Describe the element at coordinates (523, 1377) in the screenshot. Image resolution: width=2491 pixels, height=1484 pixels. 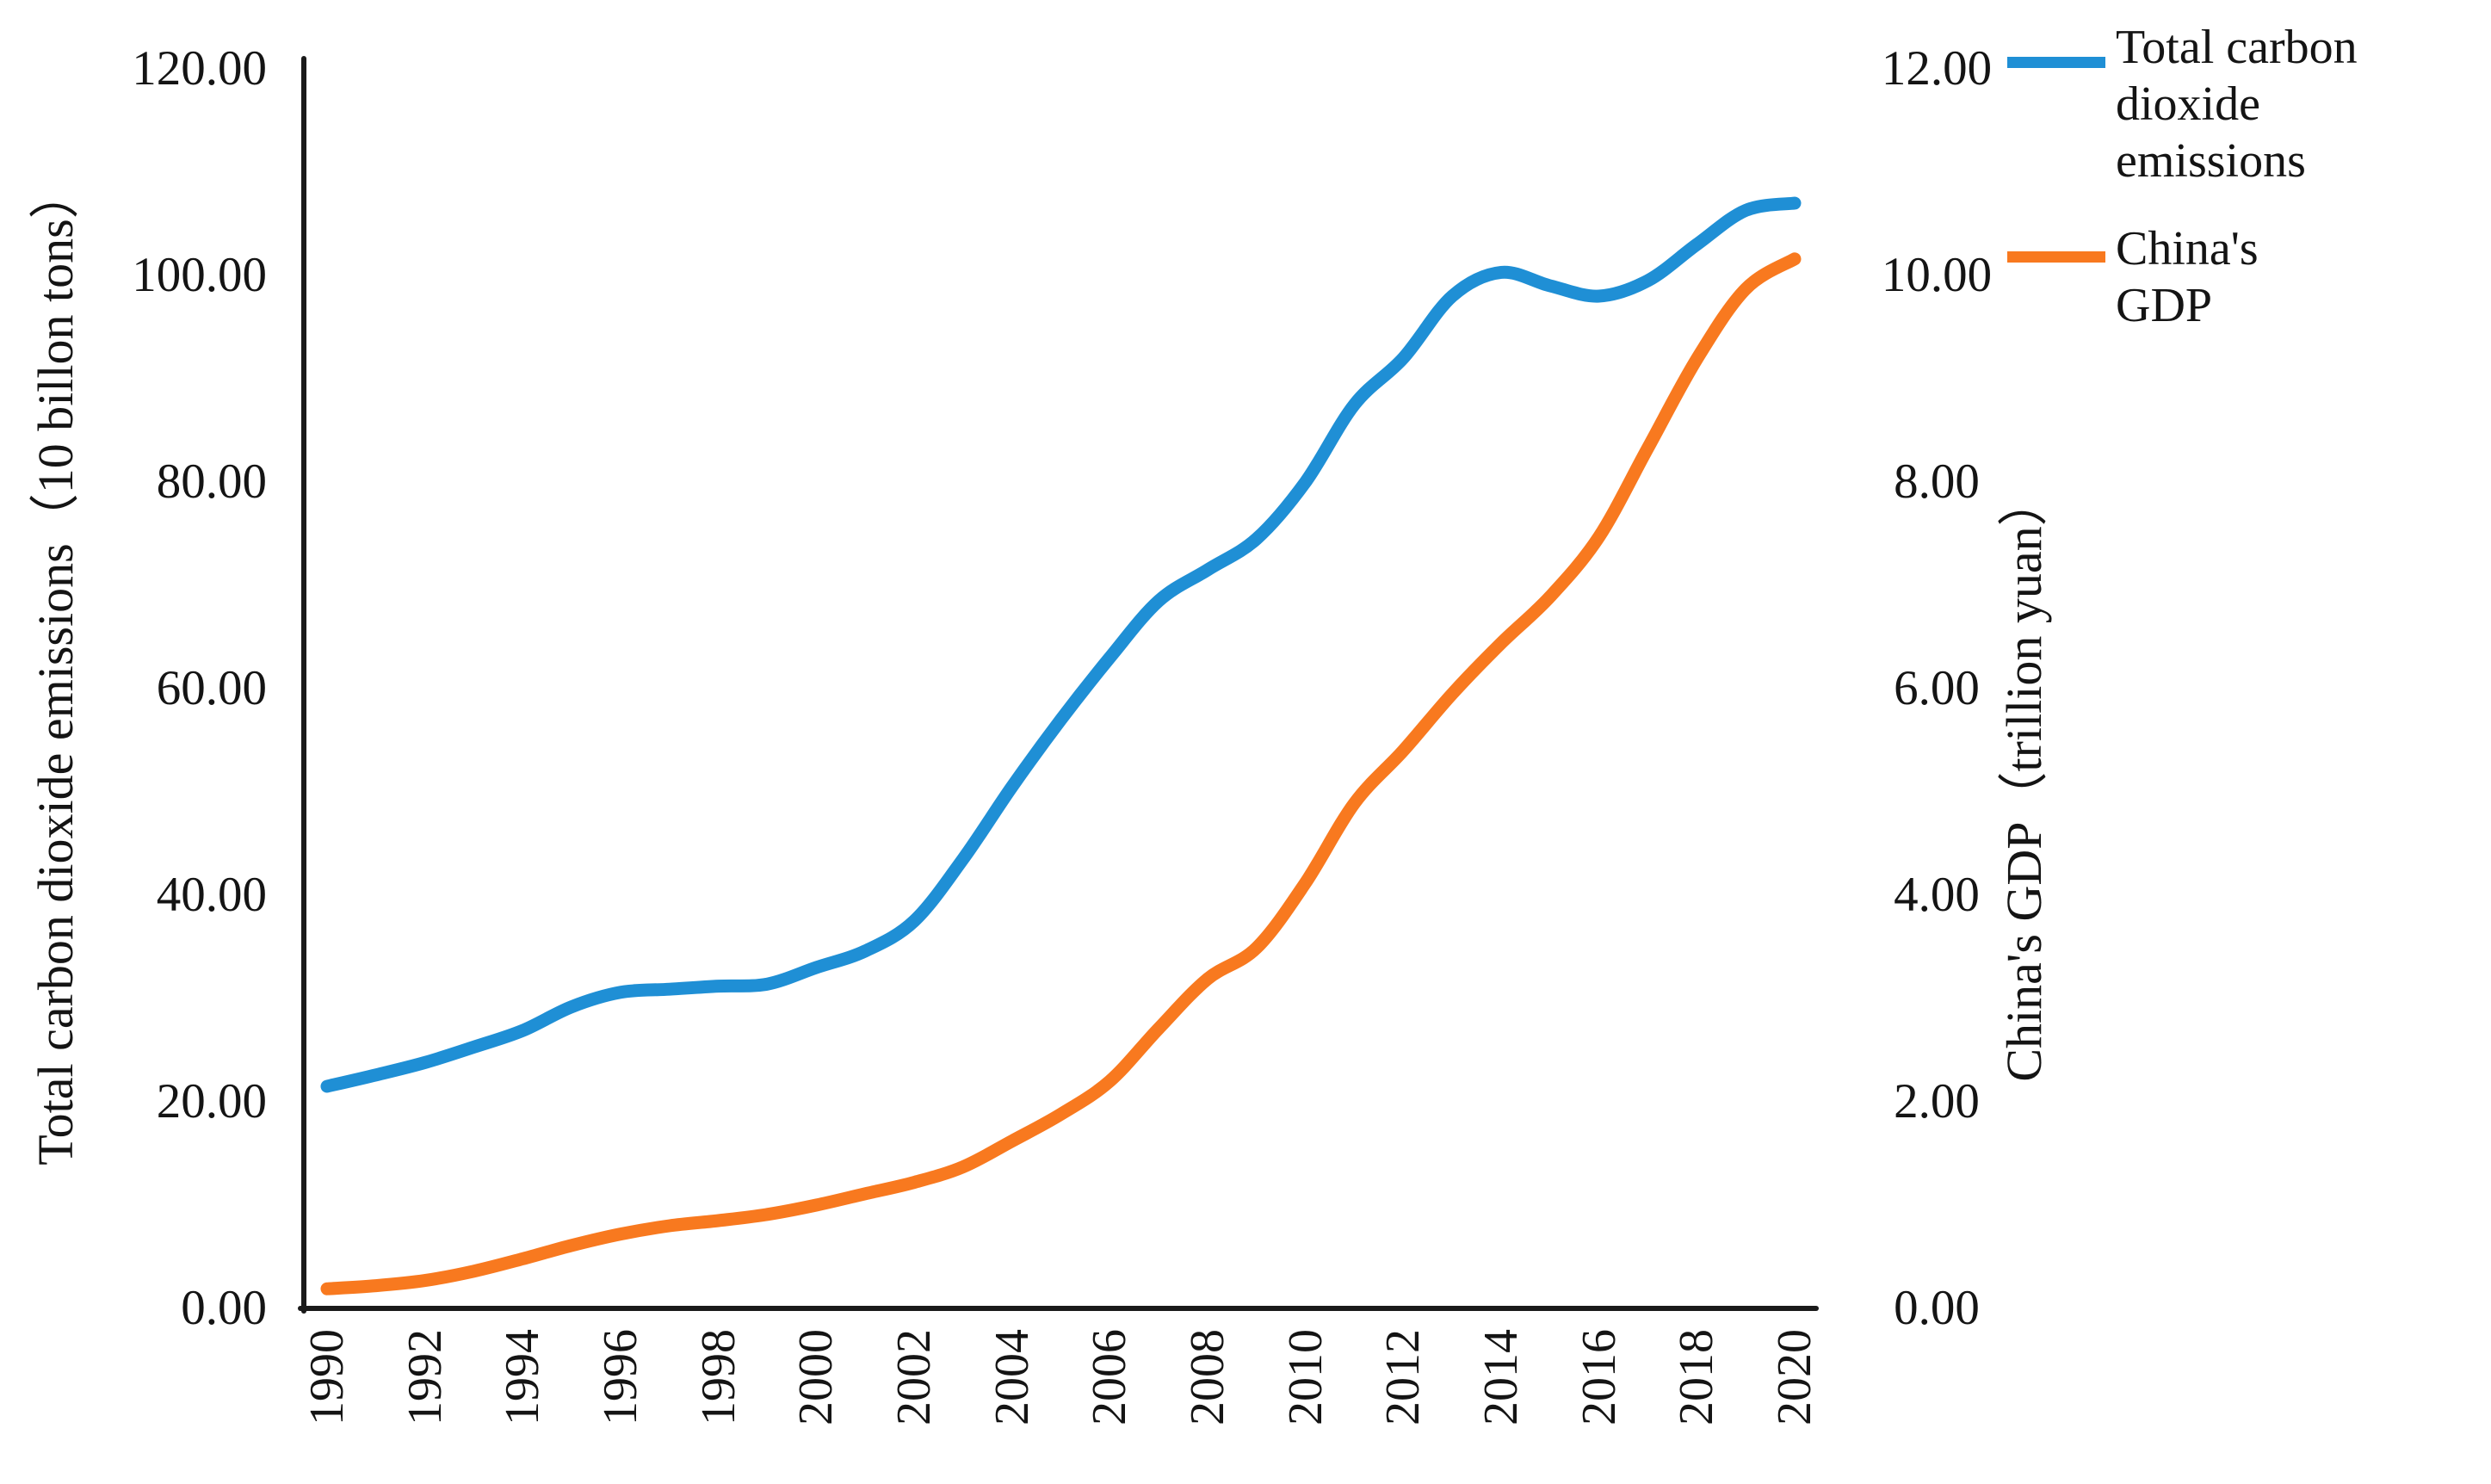
I see `x-axis-tick-label: 1994` at that location.